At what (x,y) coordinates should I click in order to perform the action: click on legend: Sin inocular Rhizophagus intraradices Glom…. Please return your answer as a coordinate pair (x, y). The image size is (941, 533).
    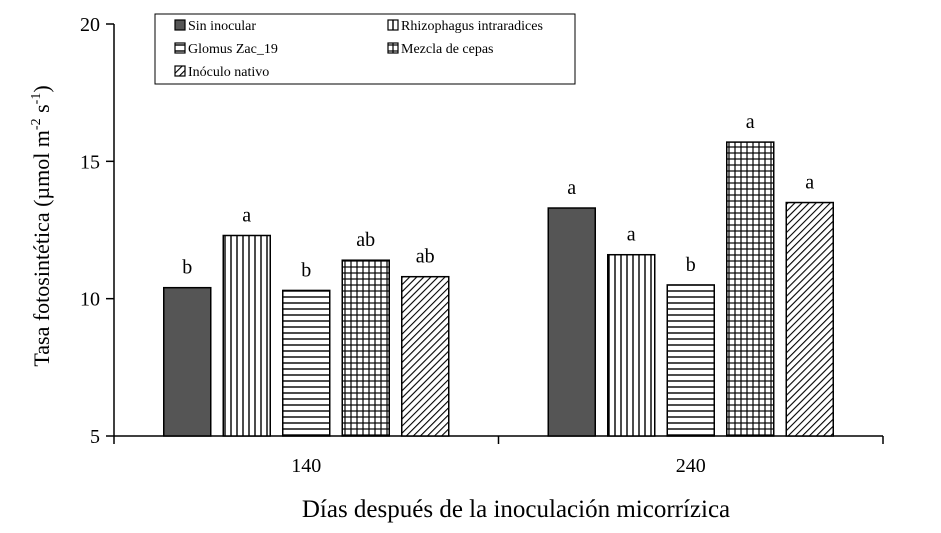
    Looking at the image, I should click on (365, 49).